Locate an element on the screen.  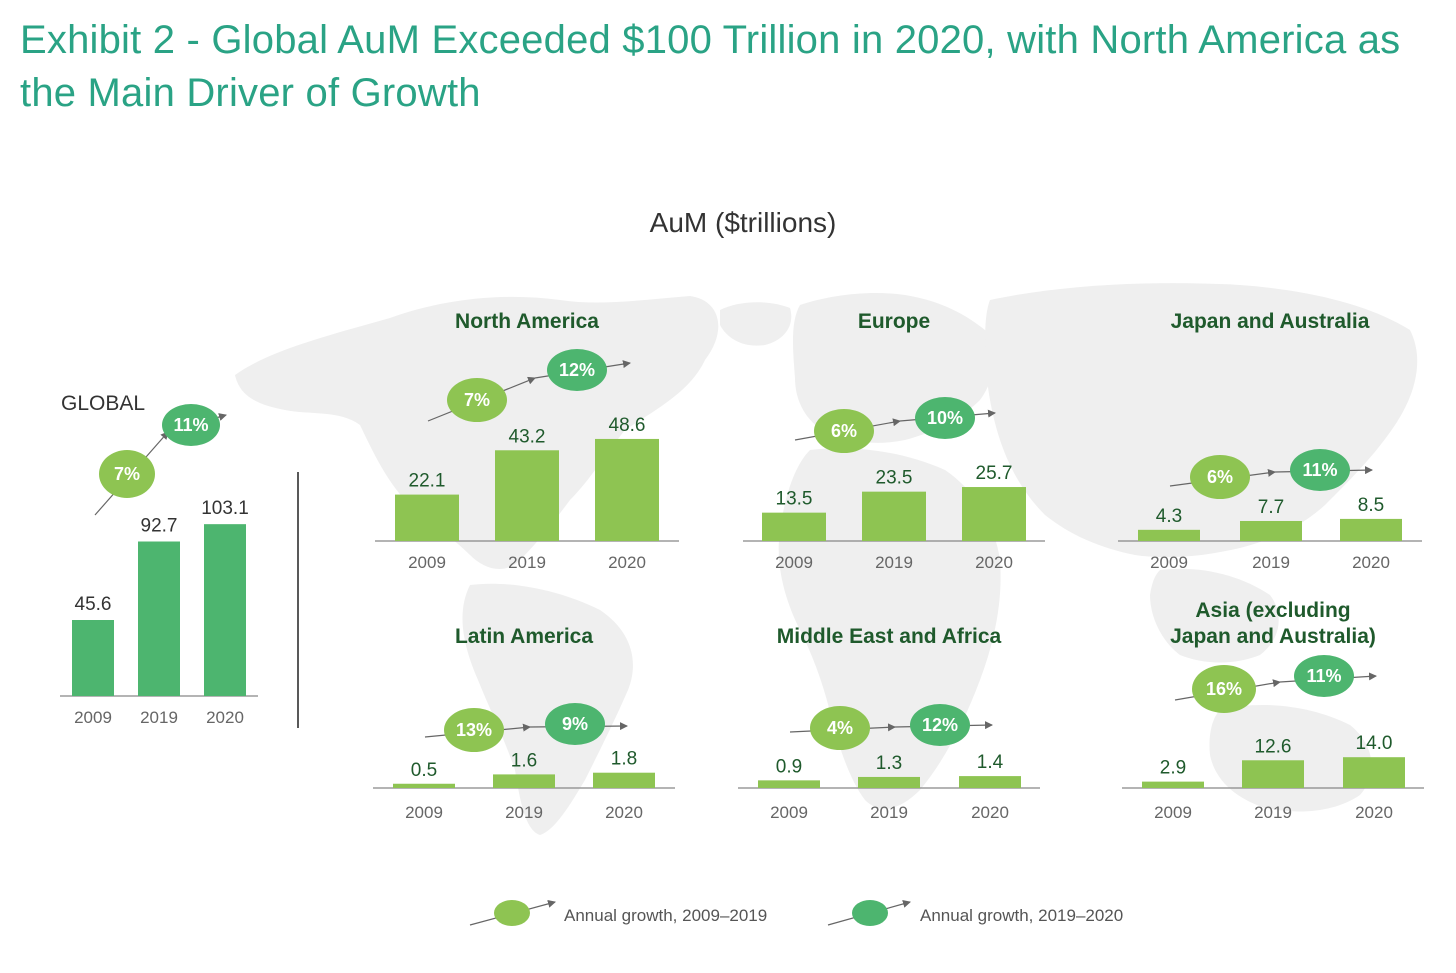
data-label: 2.9 is located at coordinates (1173, 768).